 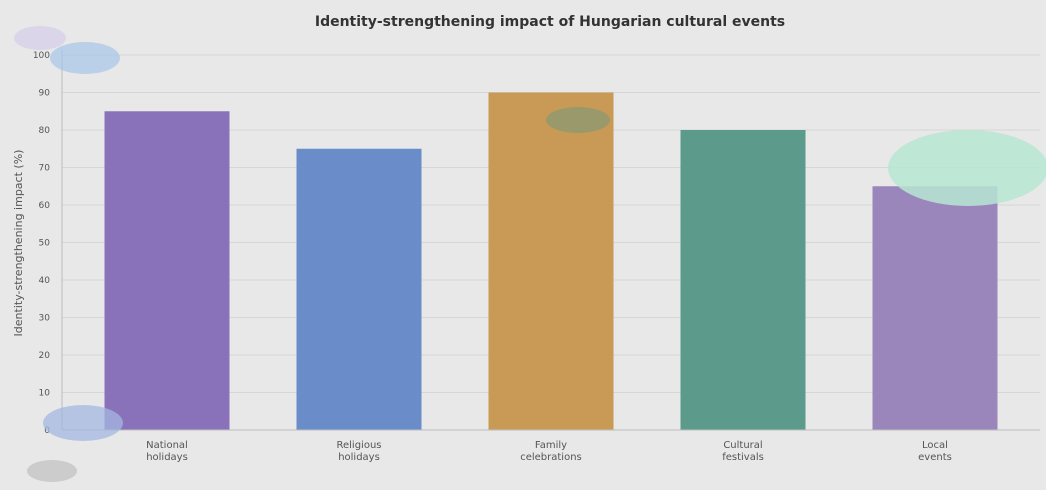 I want to click on y-tick-label: 30, so click(x=45, y=319).